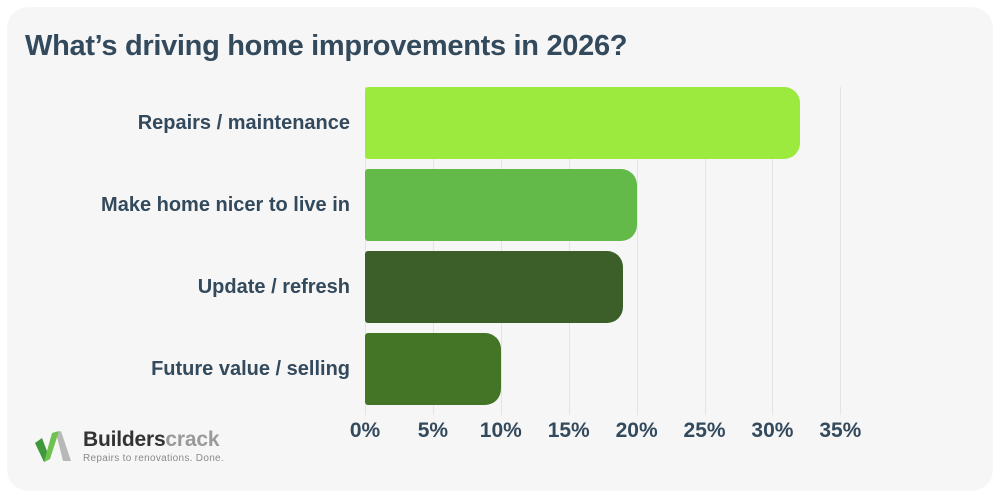 Image resolution: width=1000 pixels, height=500 pixels. Describe the element at coordinates (250, 368) in the screenshot. I see `category-label: Future value / selling` at that location.